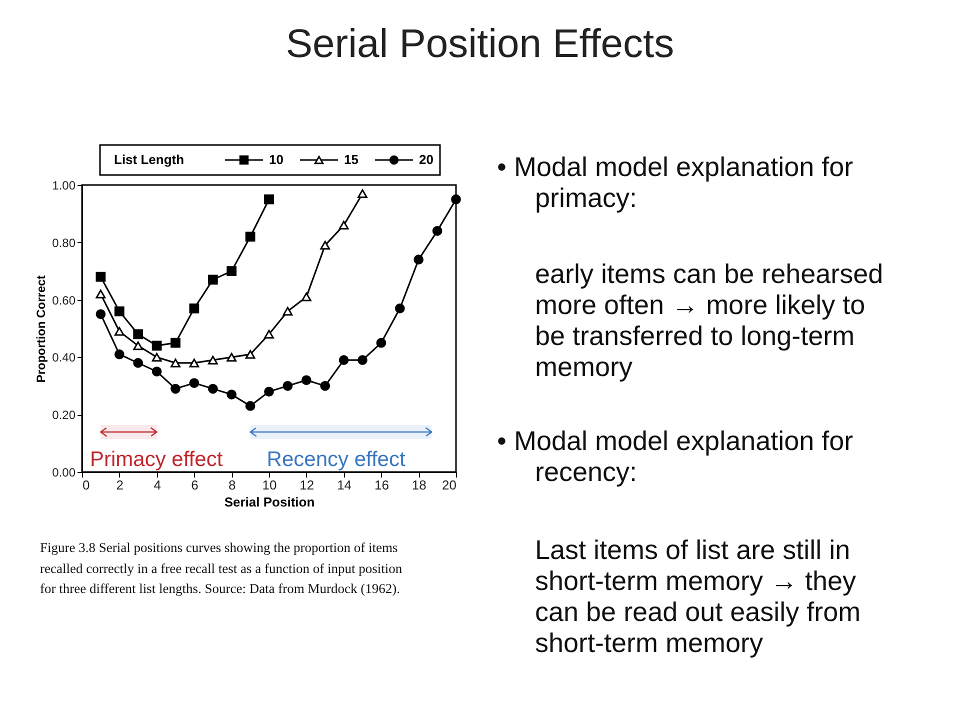 The width and height of the screenshot is (960, 720). What do you see at coordinates (351, 159) in the screenshot?
I see `legend-label: 15` at bounding box center [351, 159].